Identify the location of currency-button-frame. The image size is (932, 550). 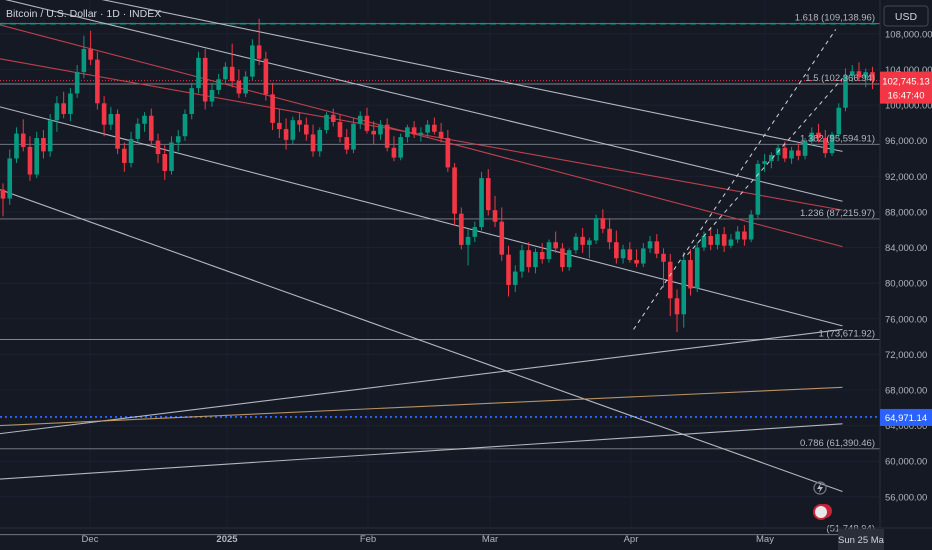
(906, 16).